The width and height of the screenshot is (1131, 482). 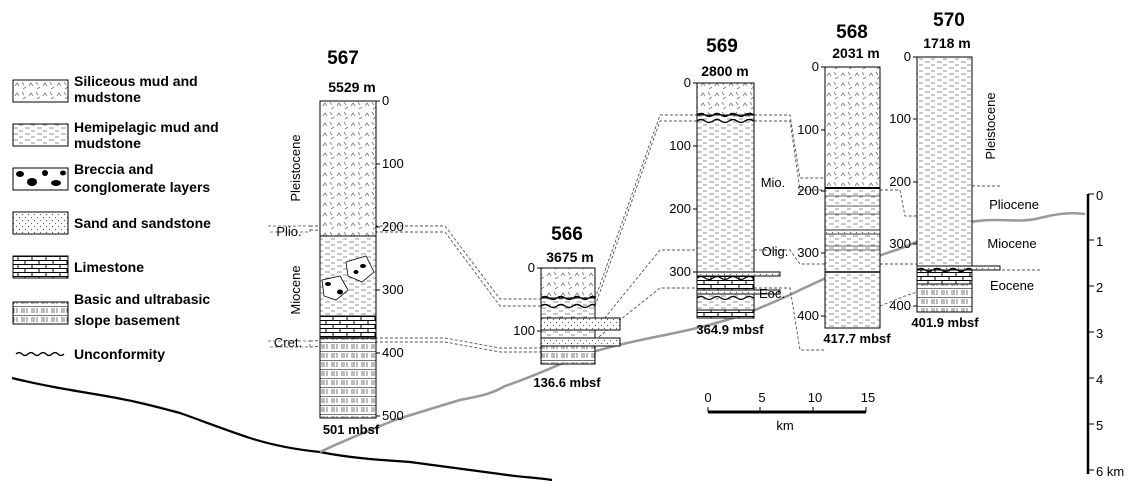 What do you see at coordinates (351, 87) in the screenshot?
I see `site-water-depth: 5529 m` at bounding box center [351, 87].